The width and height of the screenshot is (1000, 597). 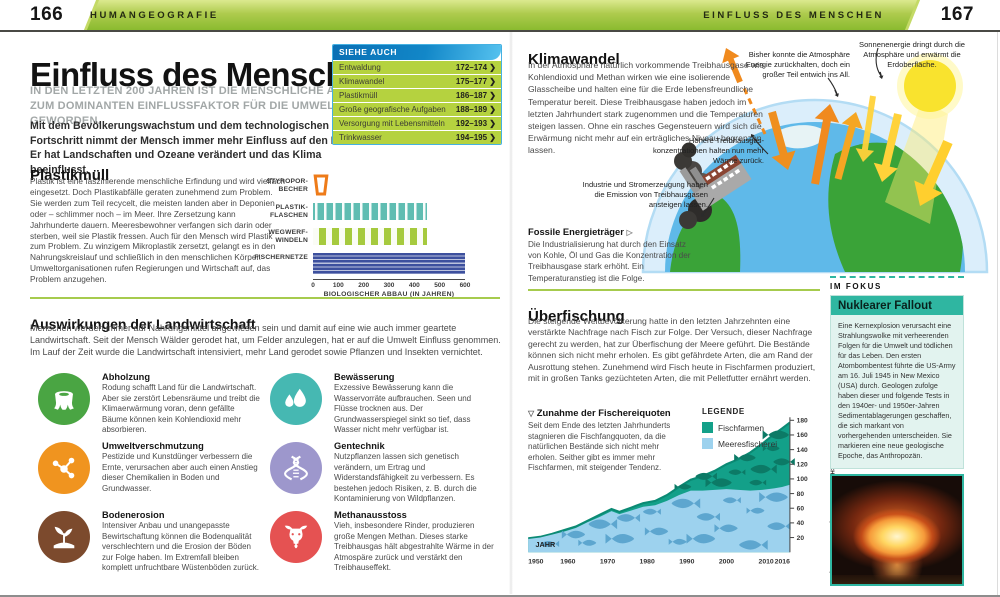 I want to click on plastic-chart-tick-label: 500, so click(x=440, y=285).